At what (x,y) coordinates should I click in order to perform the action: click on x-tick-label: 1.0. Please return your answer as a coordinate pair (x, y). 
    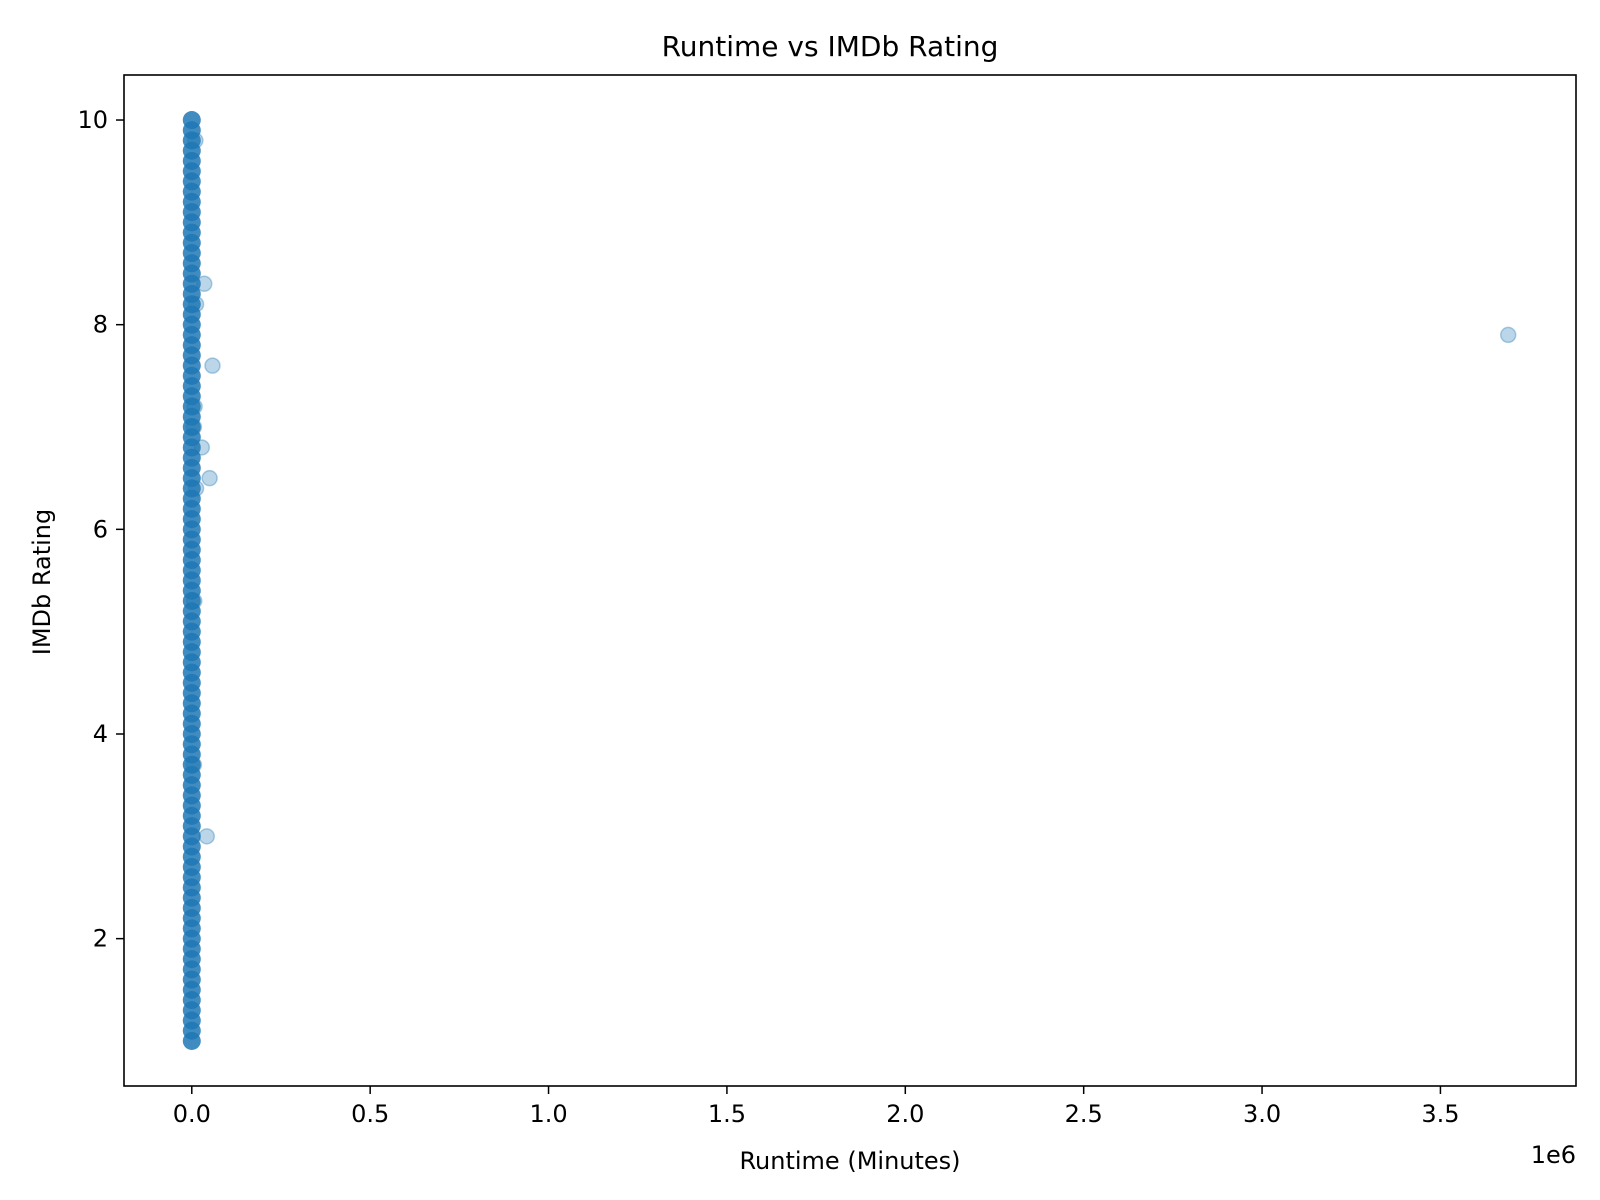
    Looking at the image, I should click on (548, 1114).